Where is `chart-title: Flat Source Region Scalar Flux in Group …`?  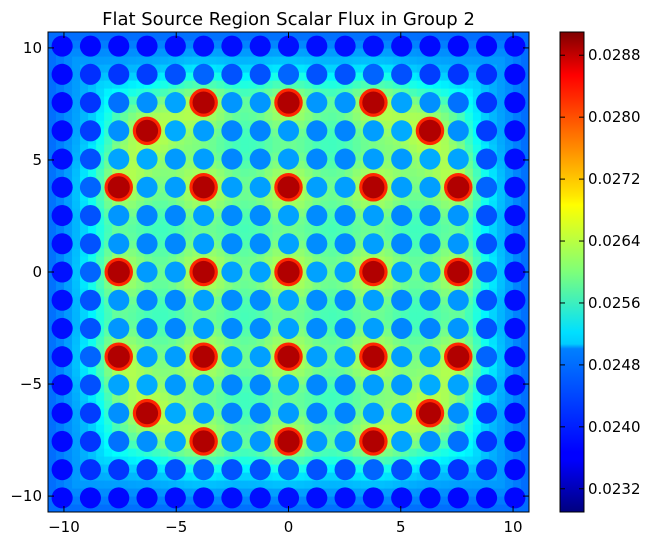
chart-title: Flat Source Region Scalar Flux in Group … is located at coordinates (288, 19).